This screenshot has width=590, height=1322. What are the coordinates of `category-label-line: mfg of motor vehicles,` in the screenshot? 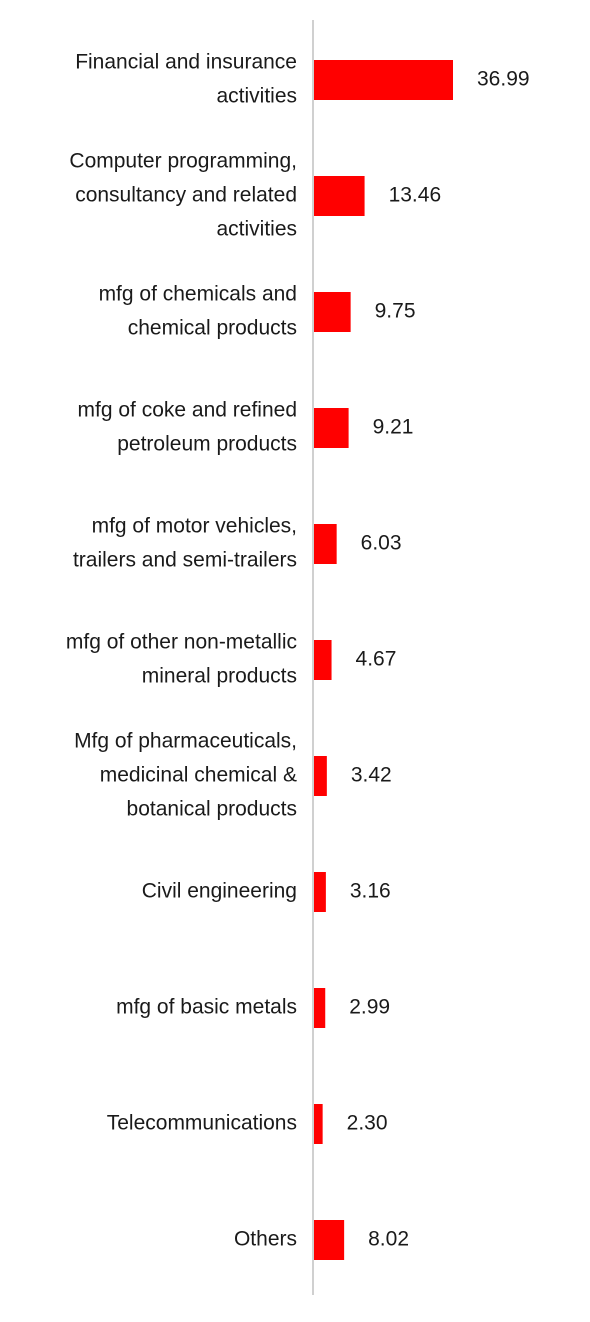 It's located at (194, 526).